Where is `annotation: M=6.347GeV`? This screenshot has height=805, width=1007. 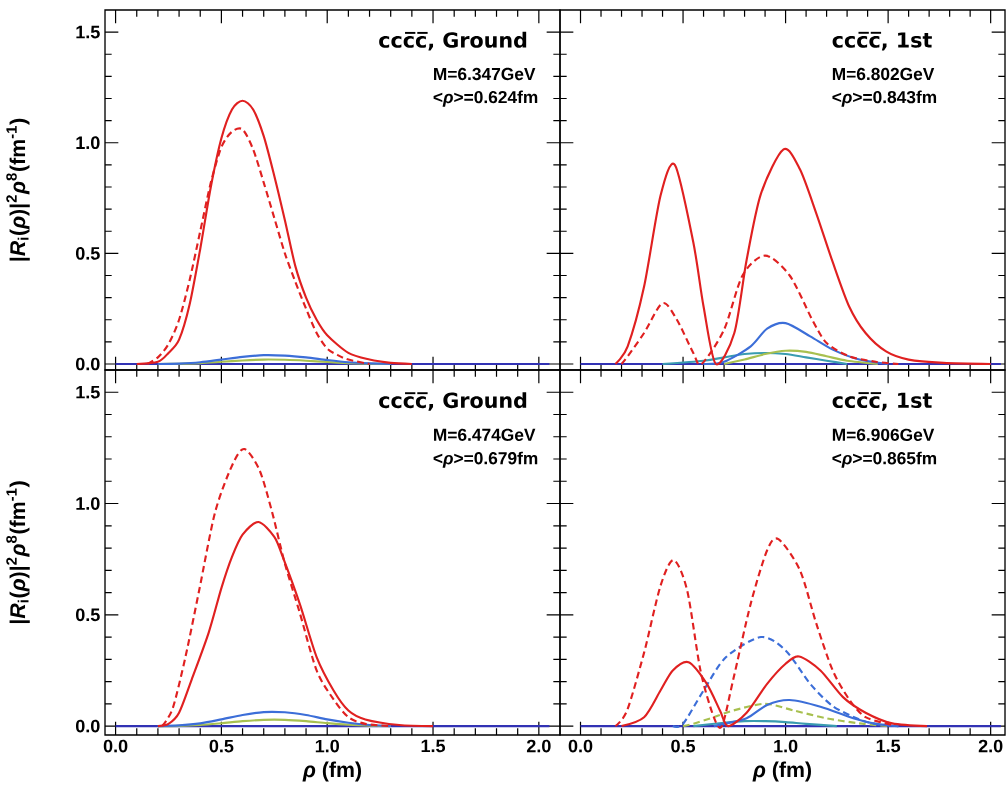
annotation: M=6.347GeV is located at coordinates (485, 74).